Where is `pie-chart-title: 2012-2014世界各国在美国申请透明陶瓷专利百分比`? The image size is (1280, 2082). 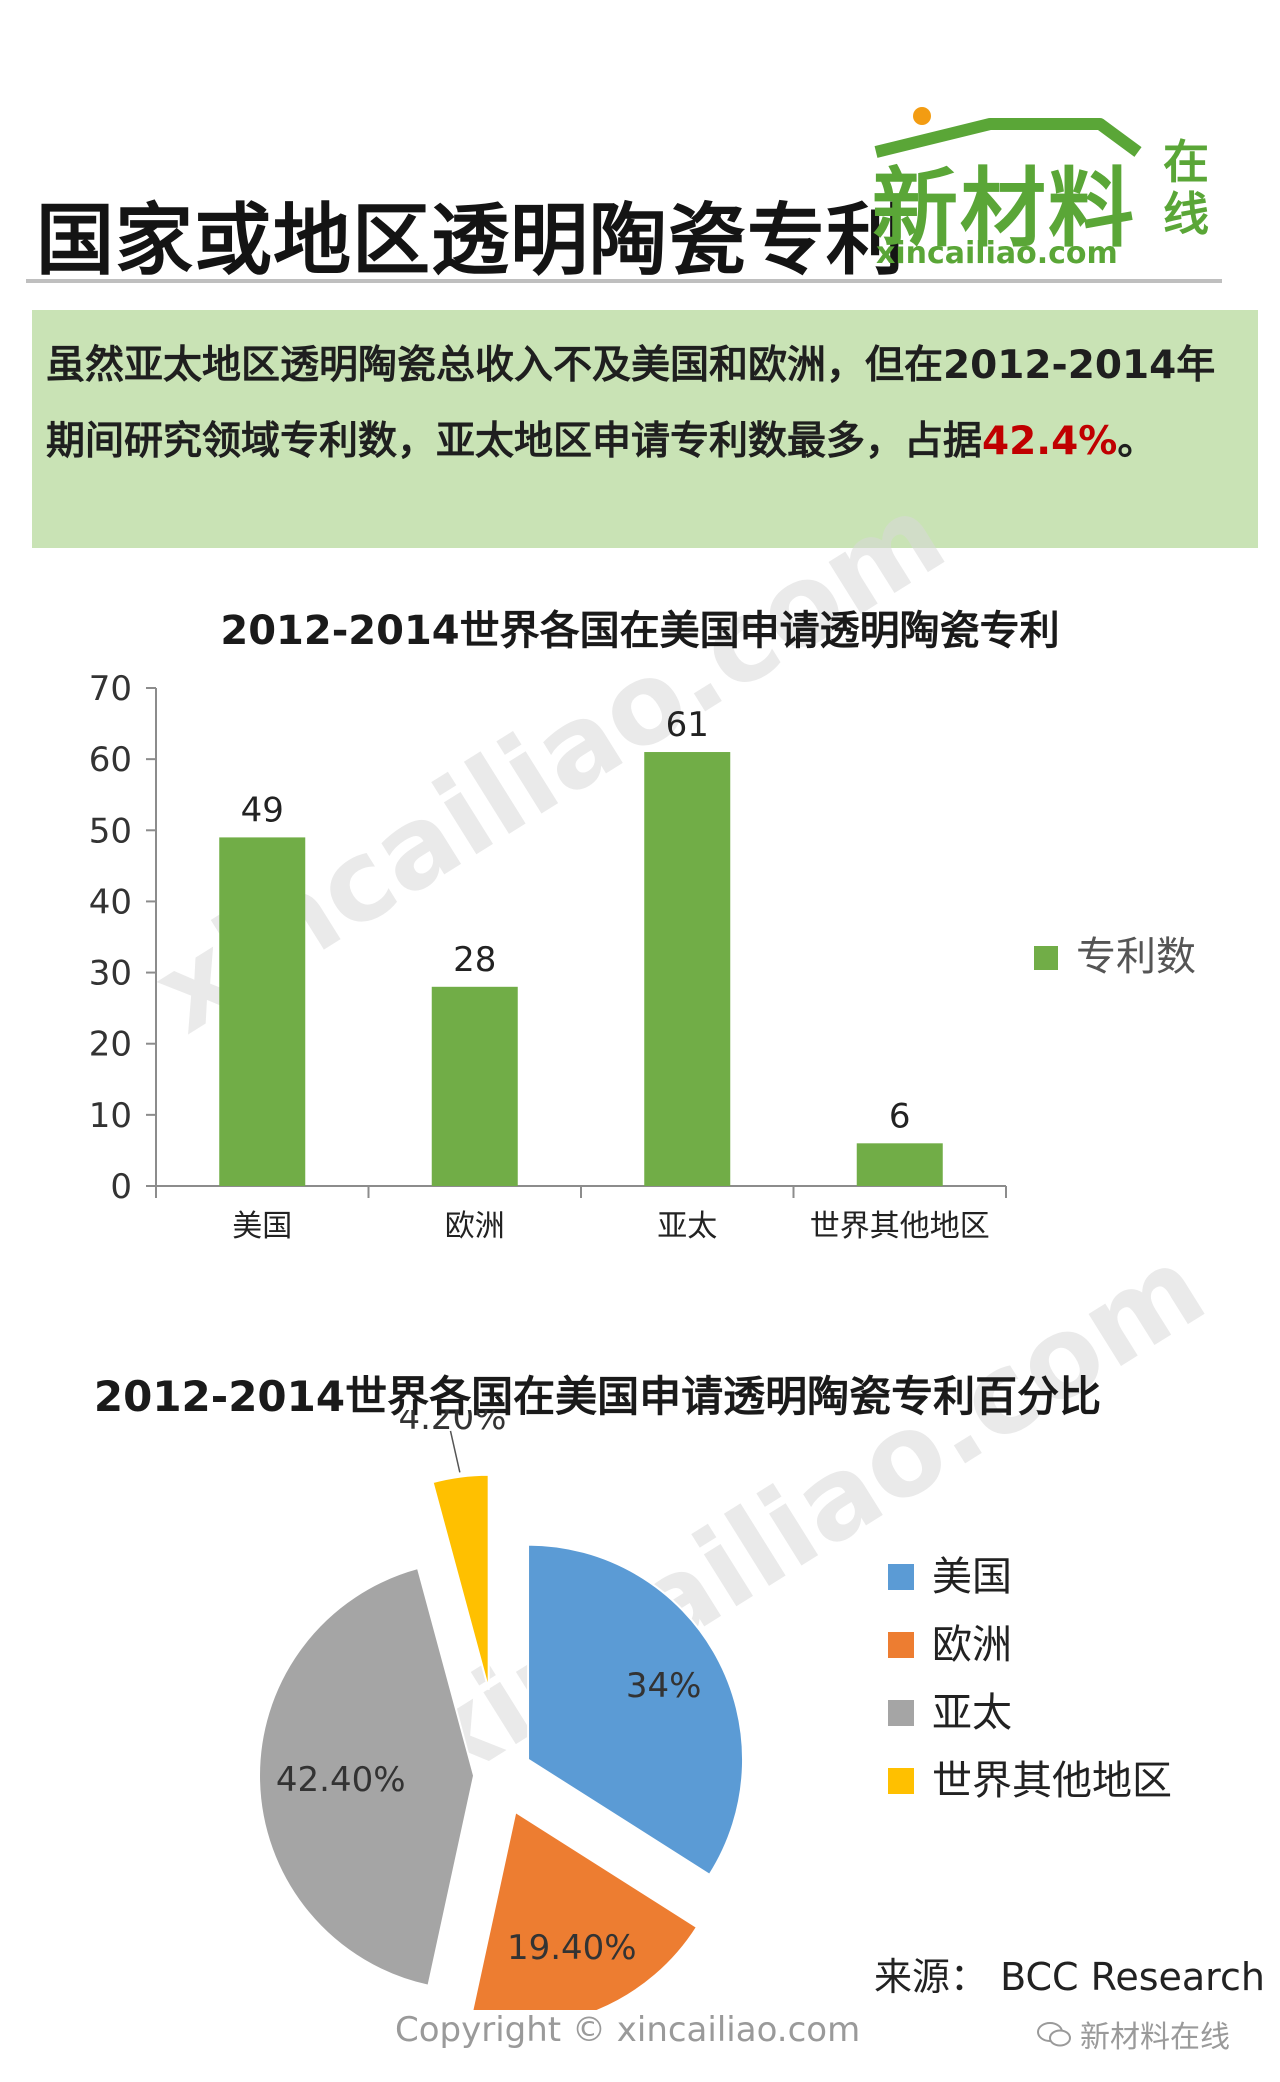 pie-chart-title: 2012-2014世界各国在美国申请透明陶瓷专利百分比 is located at coordinates (597, 1396).